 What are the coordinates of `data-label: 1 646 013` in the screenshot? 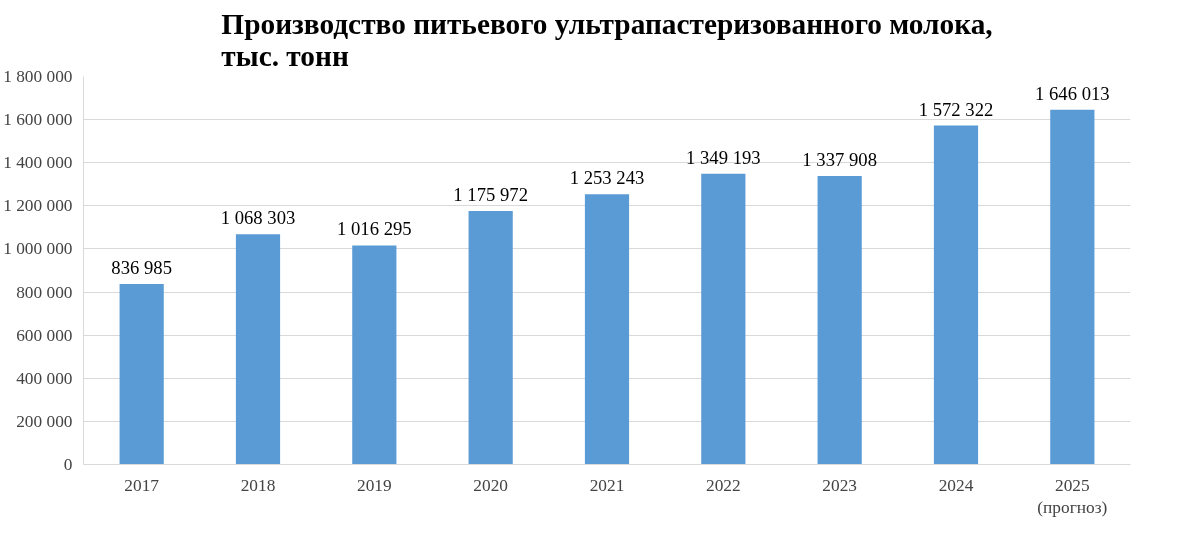 It's located at (1072, 93).